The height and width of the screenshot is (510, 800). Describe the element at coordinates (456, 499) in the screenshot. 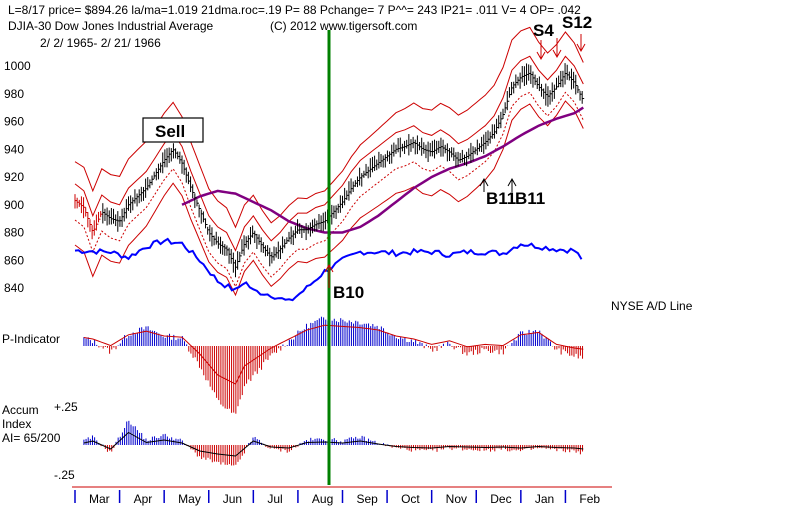

I see `month-label: Nov` at that location.